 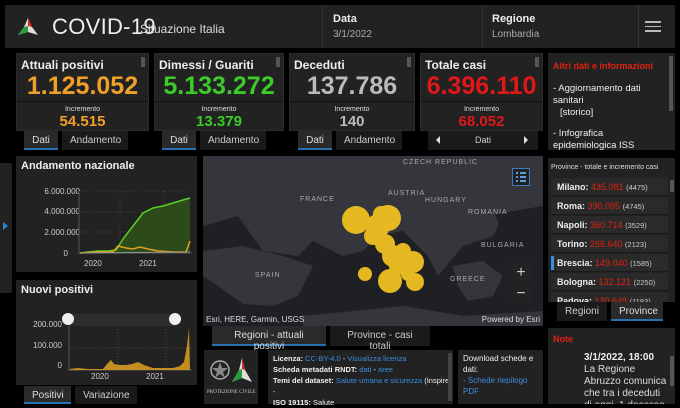 I want to click on map-label: AUSTRIA, so click(x=407, y=193).